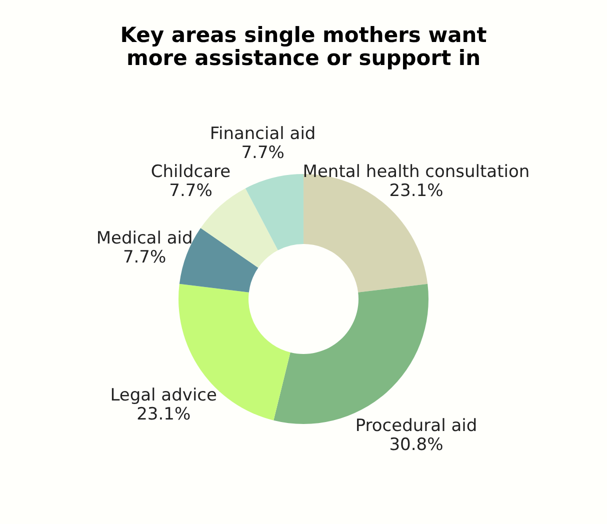  Describe the element at coordinates (144, 238) in the screenshot. I see `slice-label: Medical aid` at that location.